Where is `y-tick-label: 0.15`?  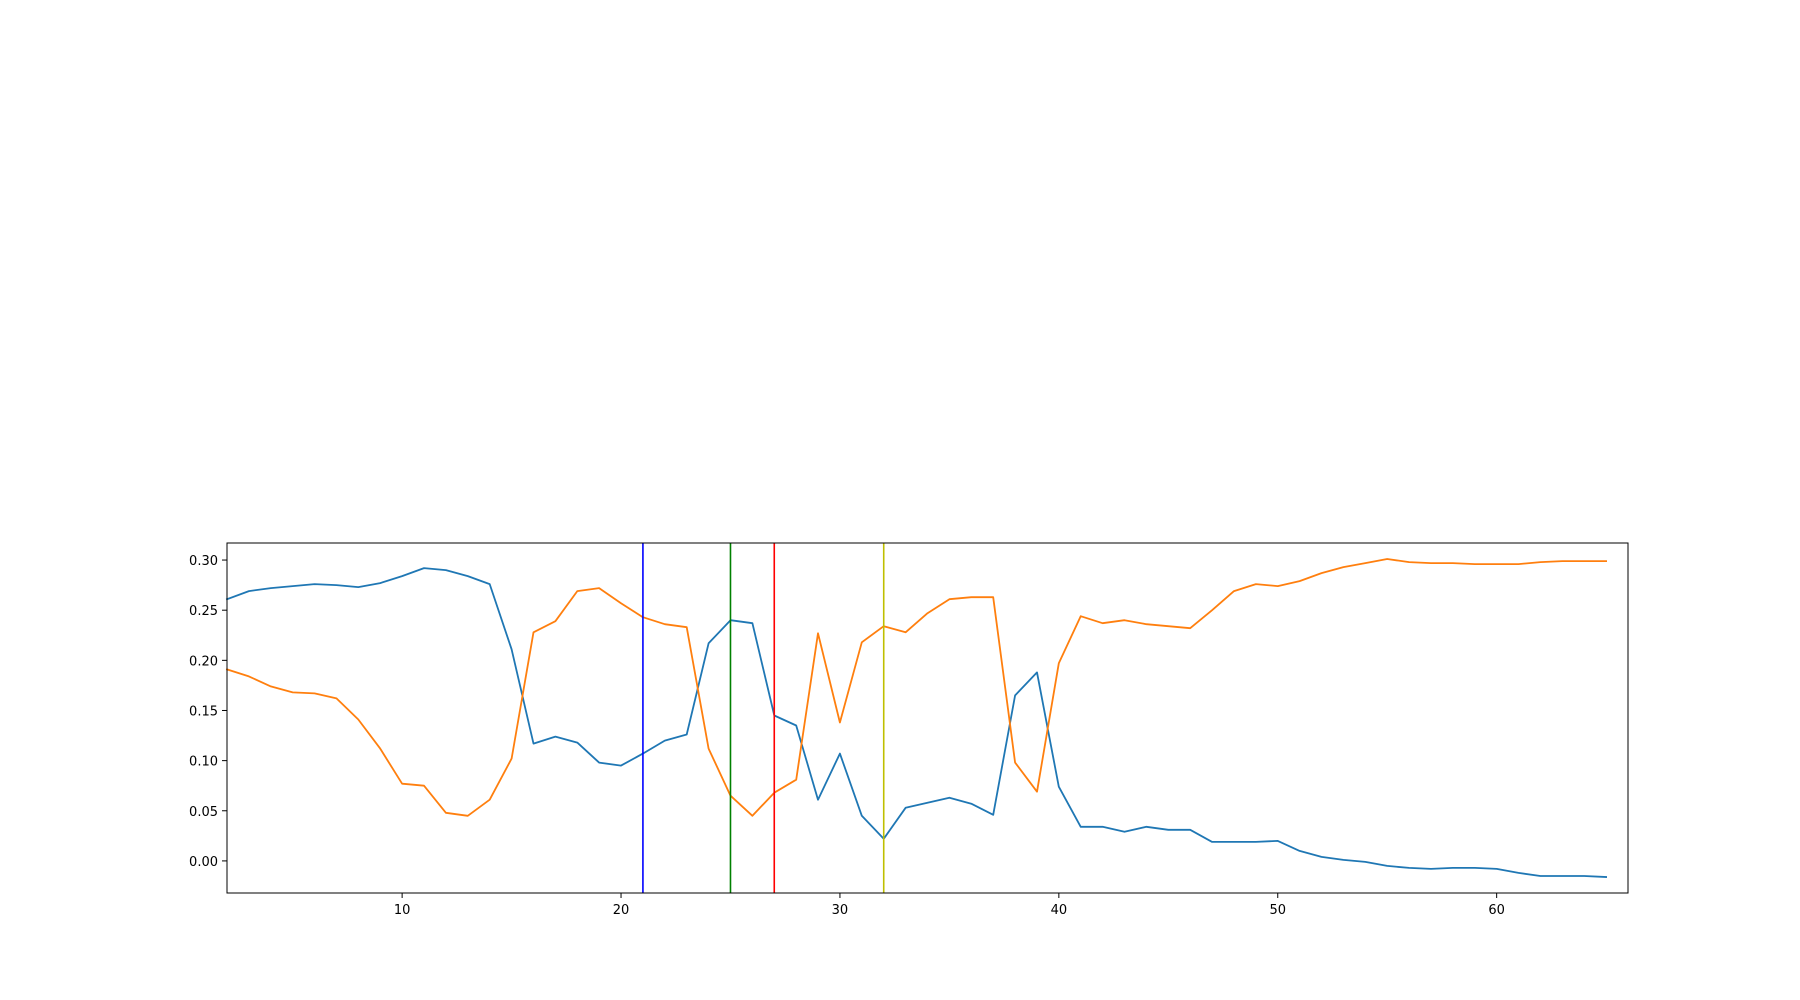
y-tick-label: 0.15 is located at coordinates (203, 711).